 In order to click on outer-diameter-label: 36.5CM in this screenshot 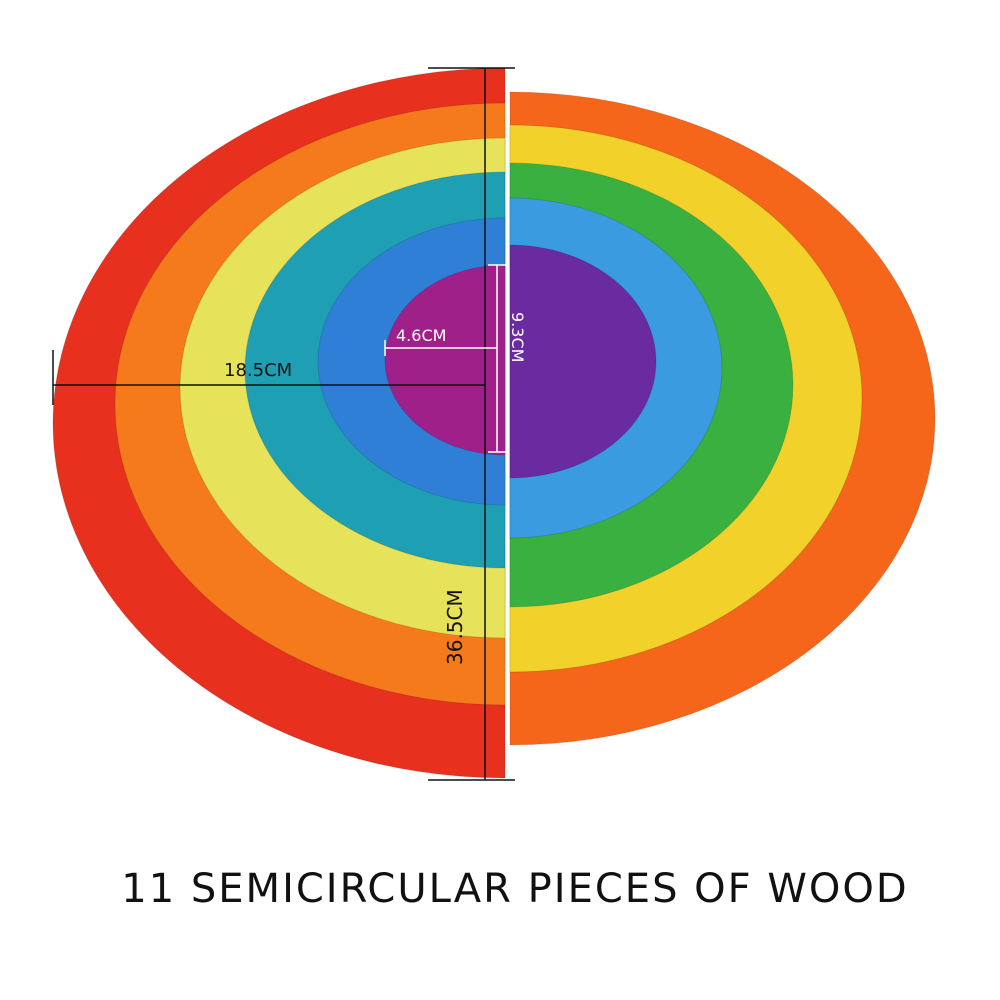, I will do `click(455, 627)`.